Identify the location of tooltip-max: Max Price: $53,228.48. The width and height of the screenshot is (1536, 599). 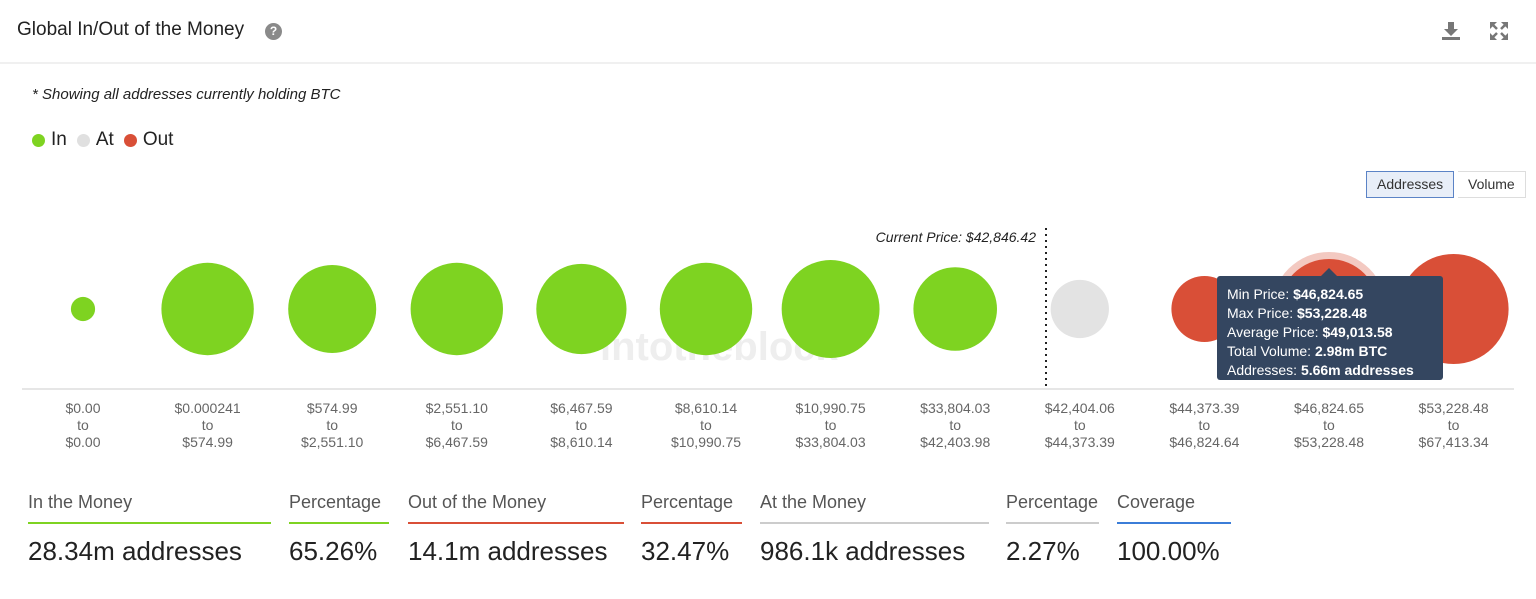
(1330, 313).